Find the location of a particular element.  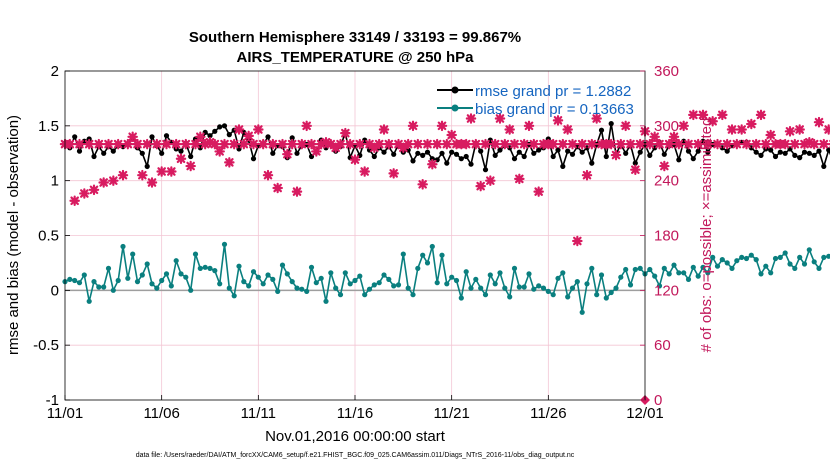

y2-tick-label: 300 is located at coordinates (666, 126).